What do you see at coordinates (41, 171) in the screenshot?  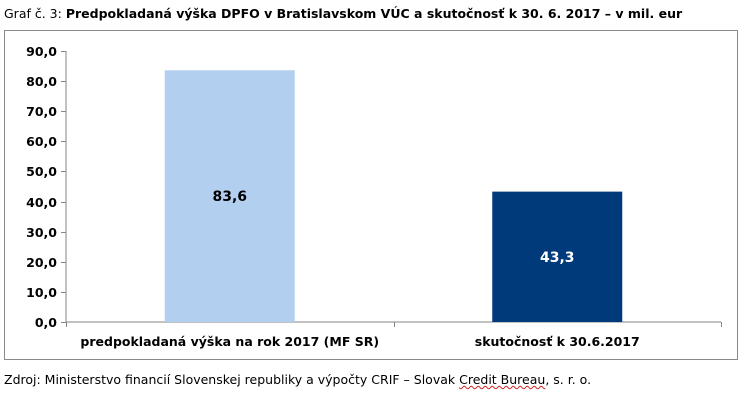 I see `y-tick-label: 50,0` at bounding box center [41, 171].